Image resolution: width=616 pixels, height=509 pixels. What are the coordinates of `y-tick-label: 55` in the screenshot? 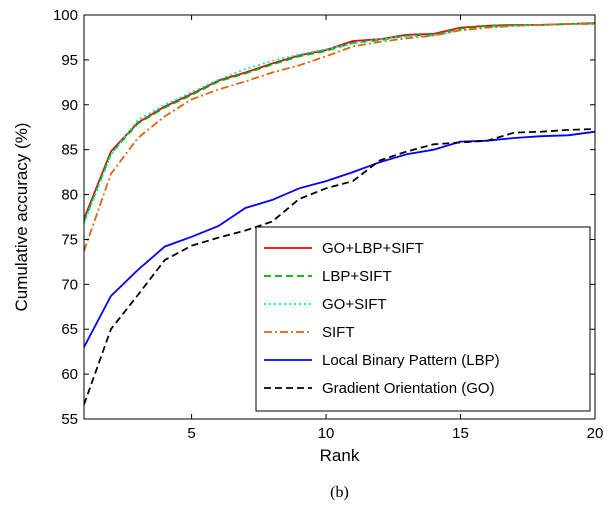 It's located at (69, 419).